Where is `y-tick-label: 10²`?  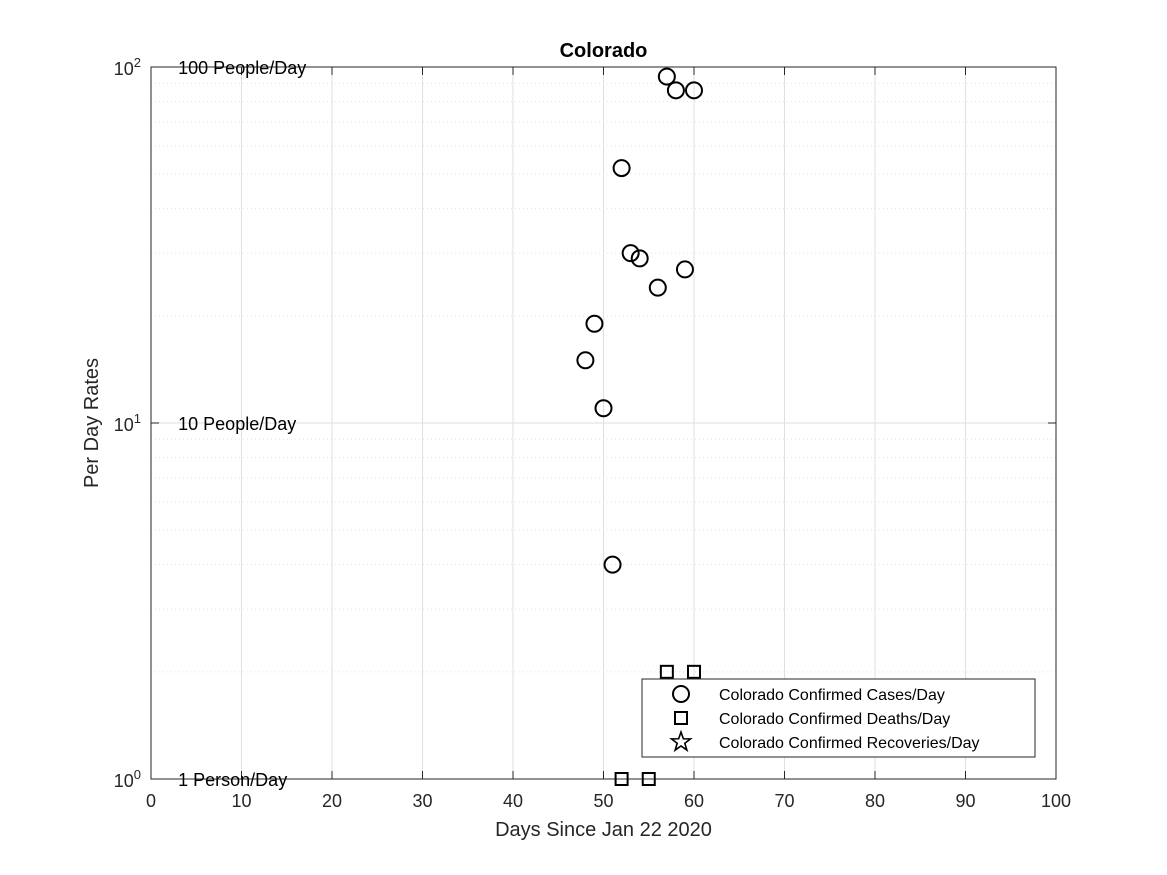 y-tick-label: 10² is located at coordinates (127, 67).